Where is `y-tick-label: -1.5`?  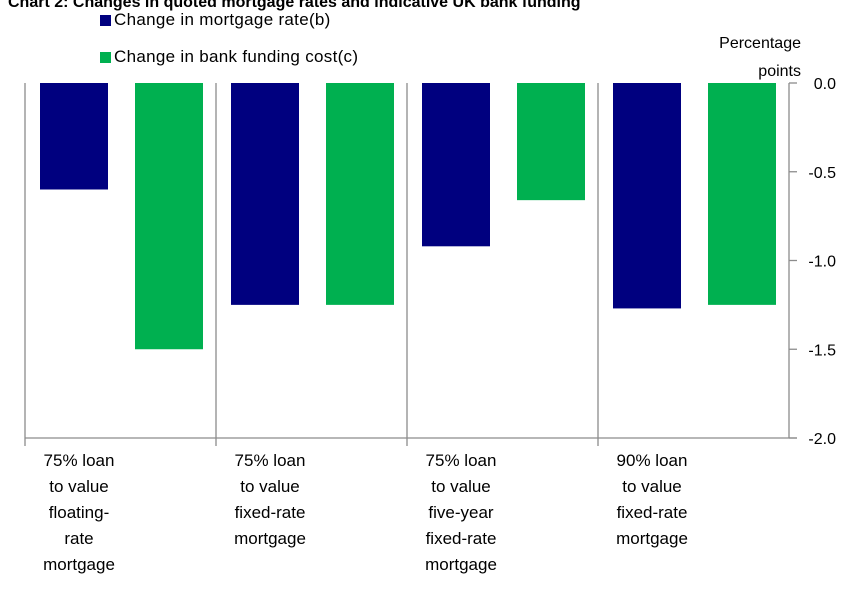
y-tick-label: -1.5 is located at coordinates (822, 350).